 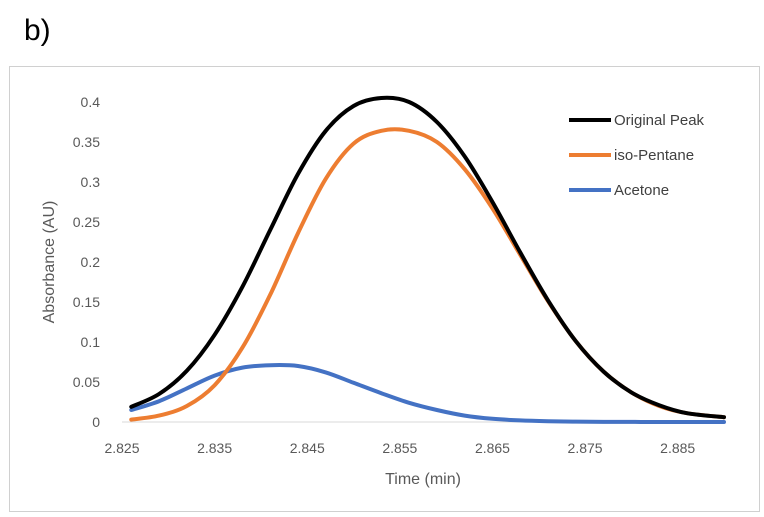 I want to click on x-tick-label: 2.835, so click(x=214, y=448).